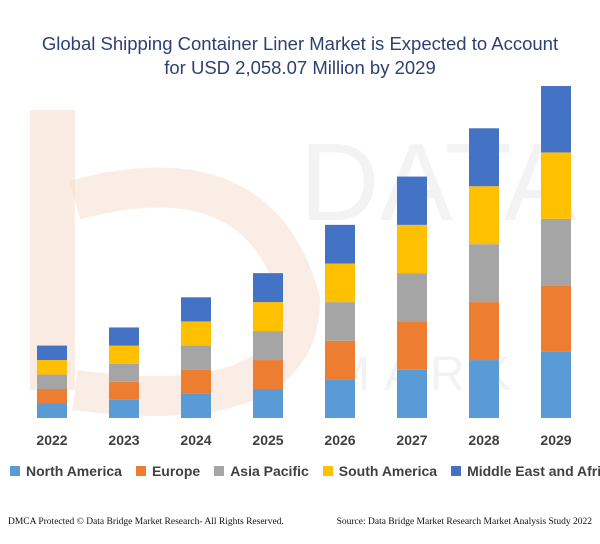 Image resolution: width=600 pixels, height=544 pixels. I want to click on bar-segment-2029-south-america, so click(556, 185).